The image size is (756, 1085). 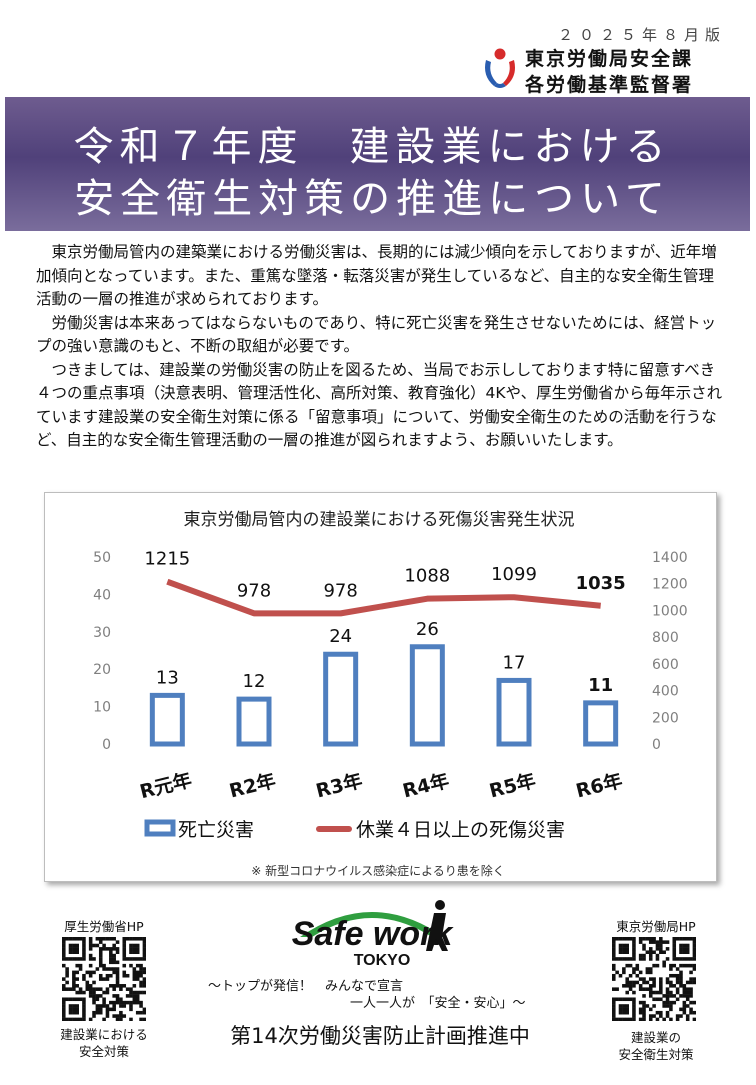 What do you see at coordinates (379, 520) in the screenshot?
I see `chart-title: 東京労働局管内の建設業における死傷災害発生状況` at bounding box center [379, 520].